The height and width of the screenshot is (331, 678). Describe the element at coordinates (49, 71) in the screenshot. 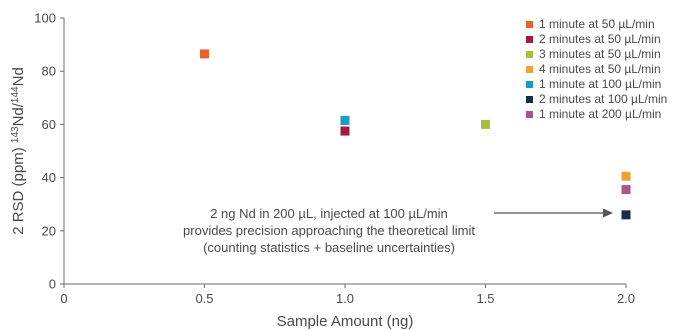

I see `y-tick-label: 80` at that location.